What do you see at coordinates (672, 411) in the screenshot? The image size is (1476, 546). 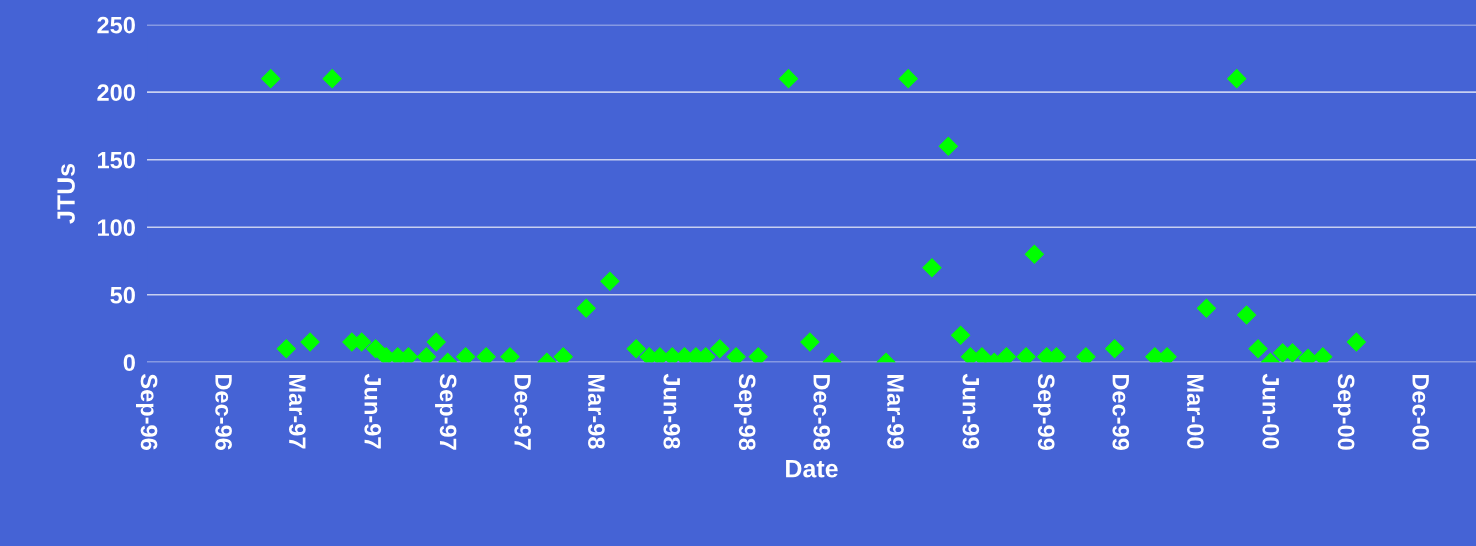 I see `x-tick-label: Jun-98` at bounding box center [672, 411].